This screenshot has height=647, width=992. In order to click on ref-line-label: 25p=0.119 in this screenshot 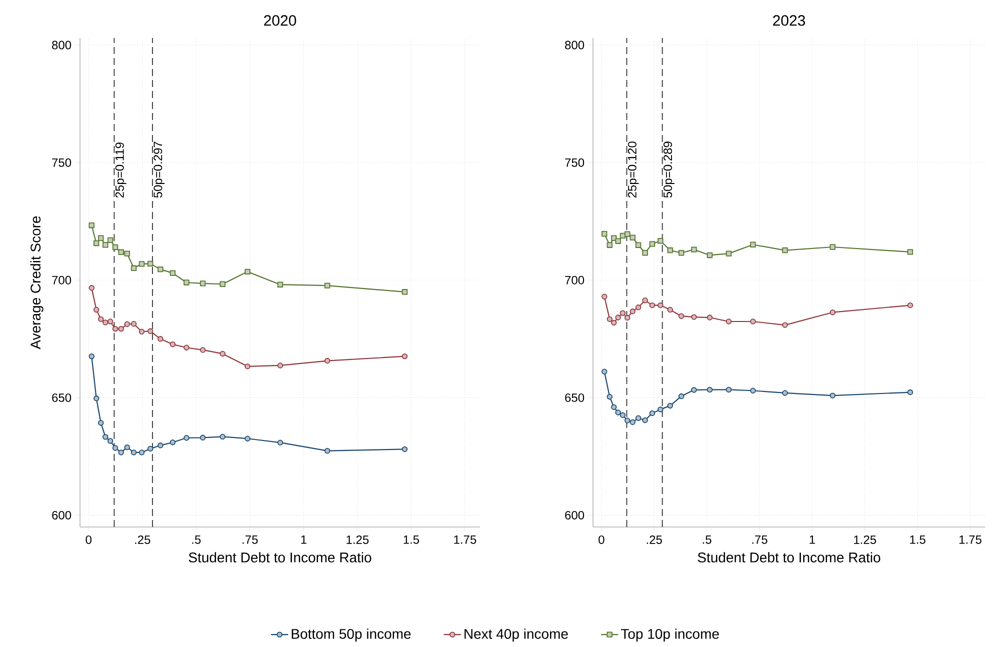, I will do `click(120, 170)`.